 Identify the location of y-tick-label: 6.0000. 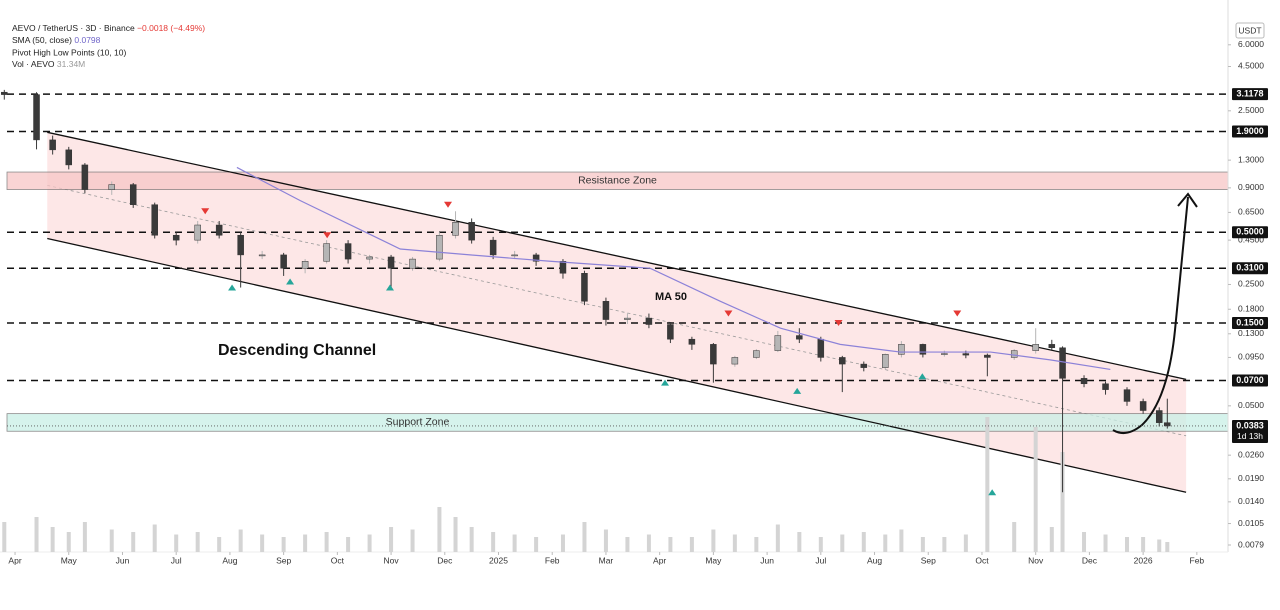
(1251, 44).